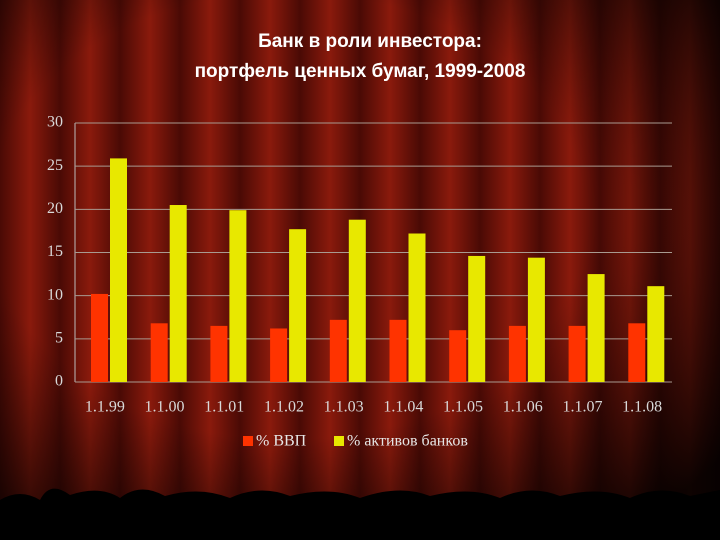  Describe the element at coordinates (55, 122) in the screenshot. I see `y-tick-label: 30` at that location.